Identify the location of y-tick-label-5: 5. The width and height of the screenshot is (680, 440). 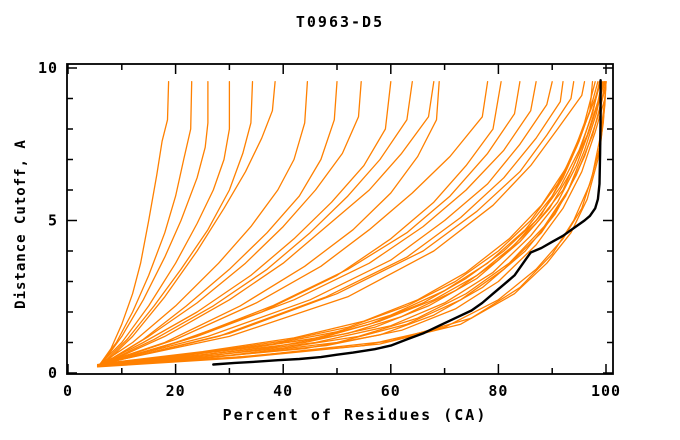
(53, 221).